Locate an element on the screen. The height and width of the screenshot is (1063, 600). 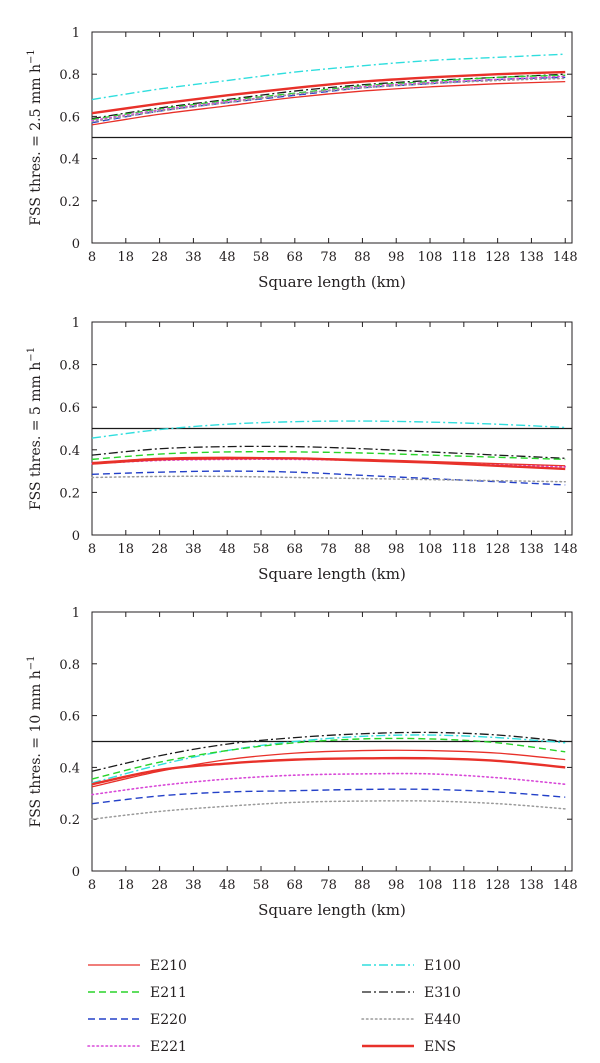
legend-label-e210: E210 is located at coordinates (168, 966).